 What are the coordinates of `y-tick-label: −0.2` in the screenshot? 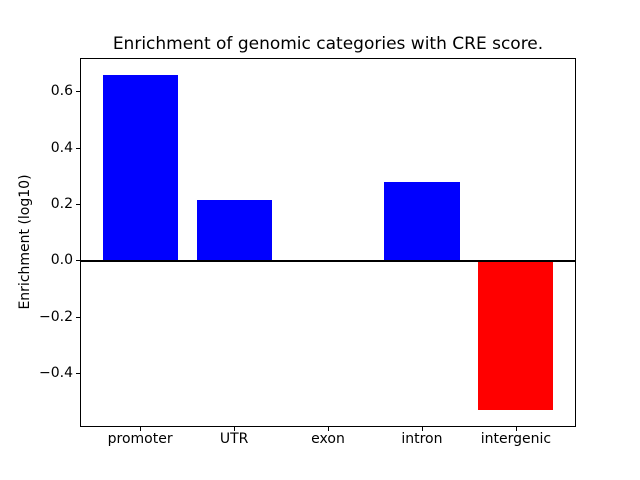 It's located at (56, 316).